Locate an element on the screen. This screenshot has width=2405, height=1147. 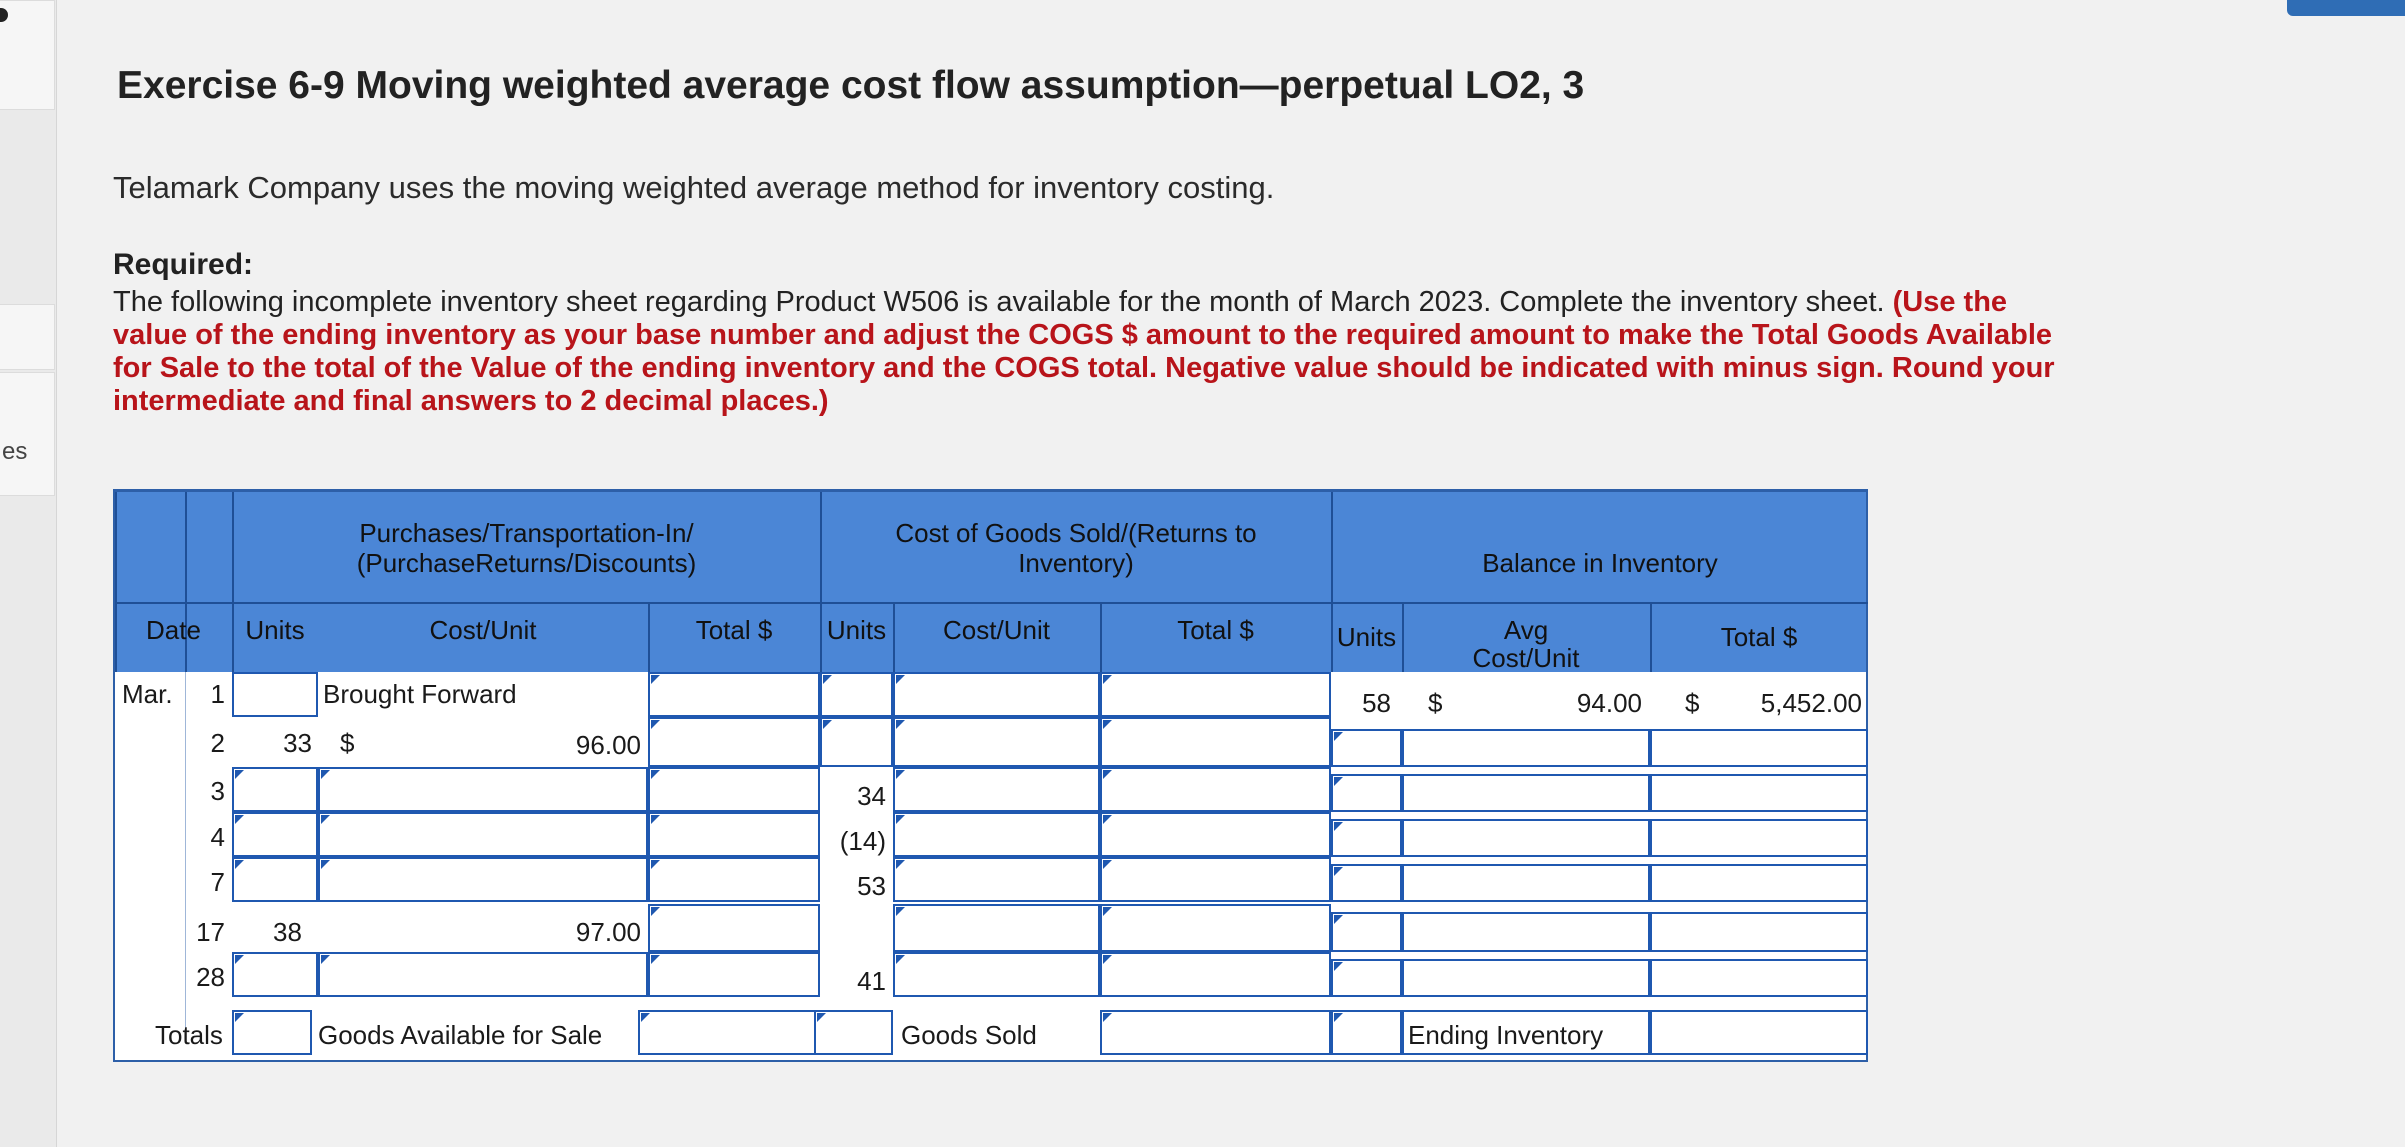
row1-balance-avg: 94.00 is located at coordinates (1609, 703).